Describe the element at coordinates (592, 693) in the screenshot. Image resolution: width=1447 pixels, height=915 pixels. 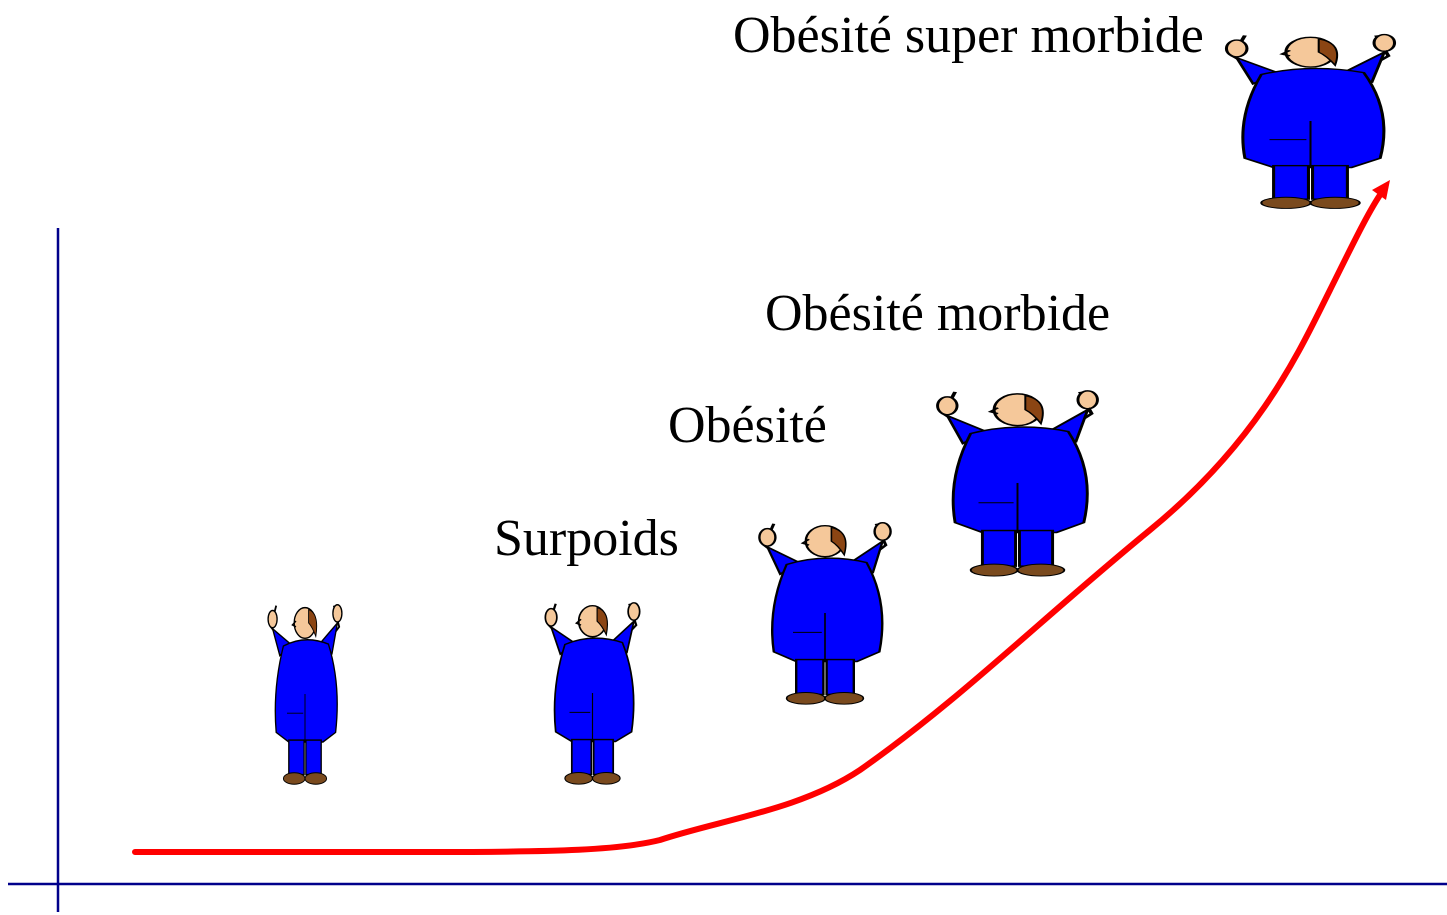
I see `figure-overweight` at that location.